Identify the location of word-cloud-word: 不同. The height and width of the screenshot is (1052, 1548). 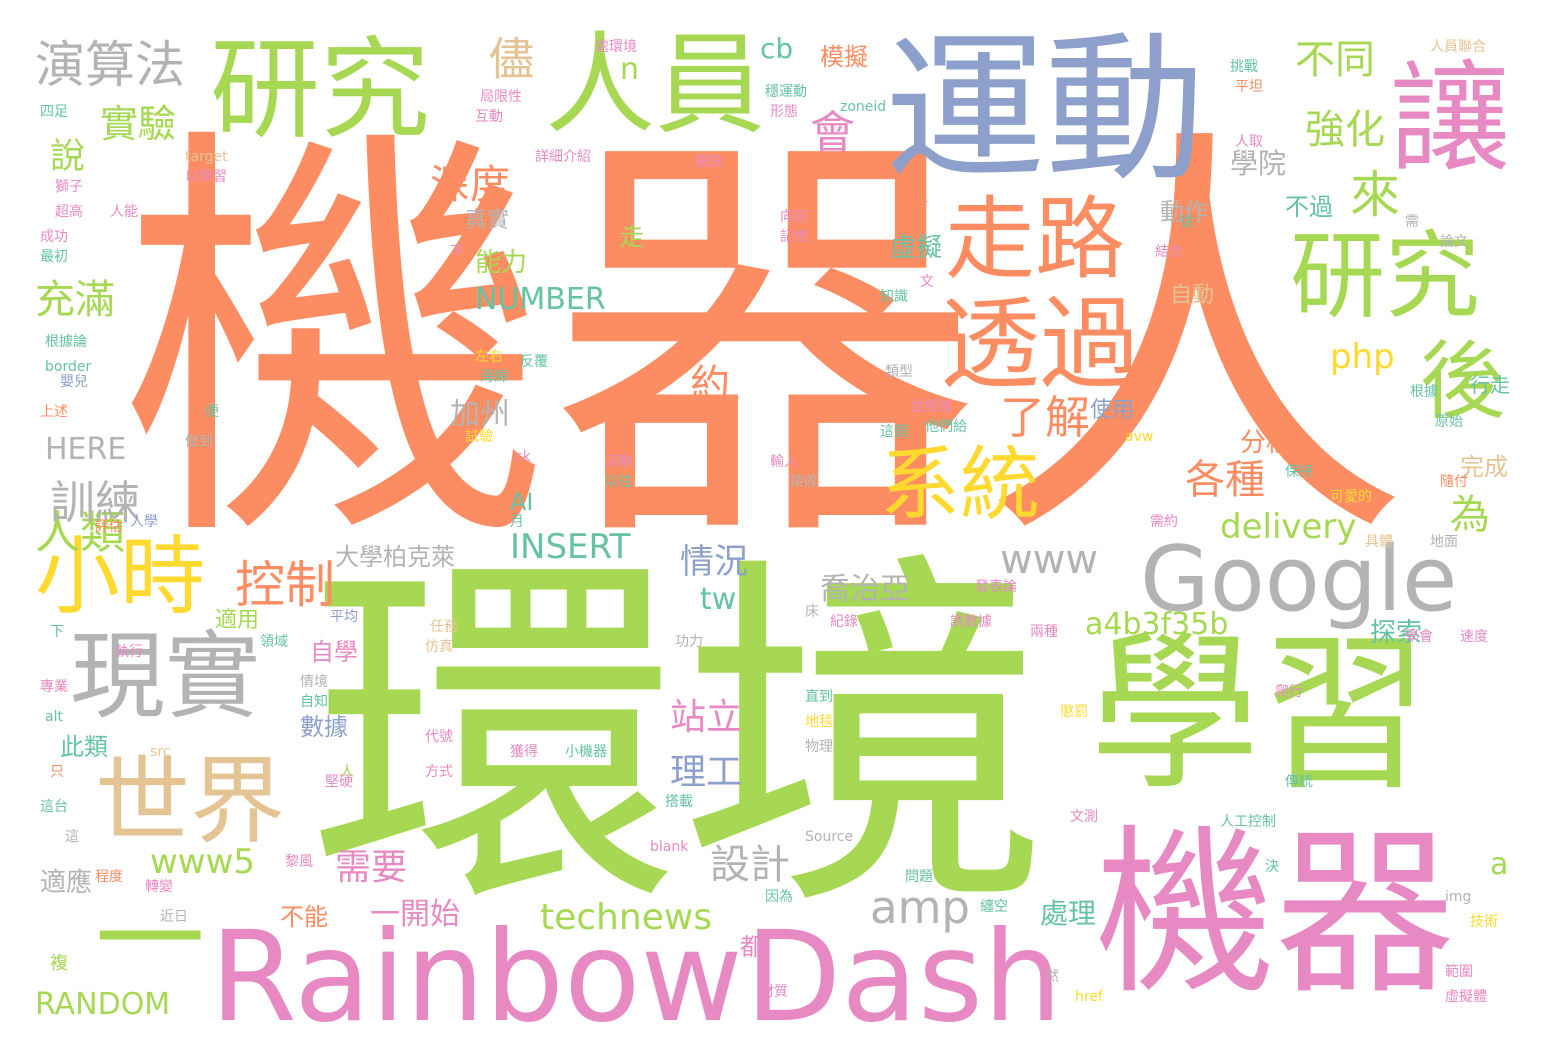
(1335, 60).